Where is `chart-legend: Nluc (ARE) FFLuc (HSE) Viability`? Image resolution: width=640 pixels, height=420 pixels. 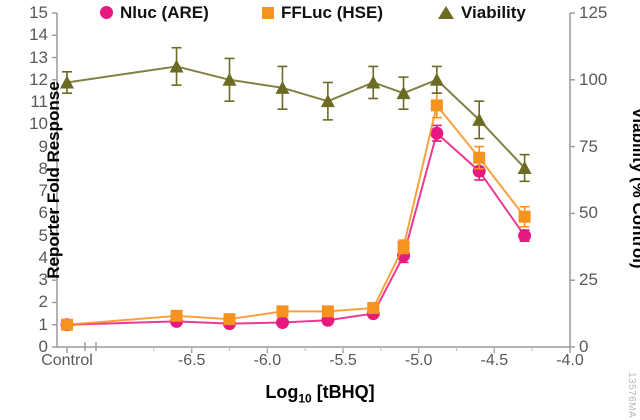 chart-legend: Nluc (ARE) FFLuc (HSE) Viability is located at coordinates (320, 15).